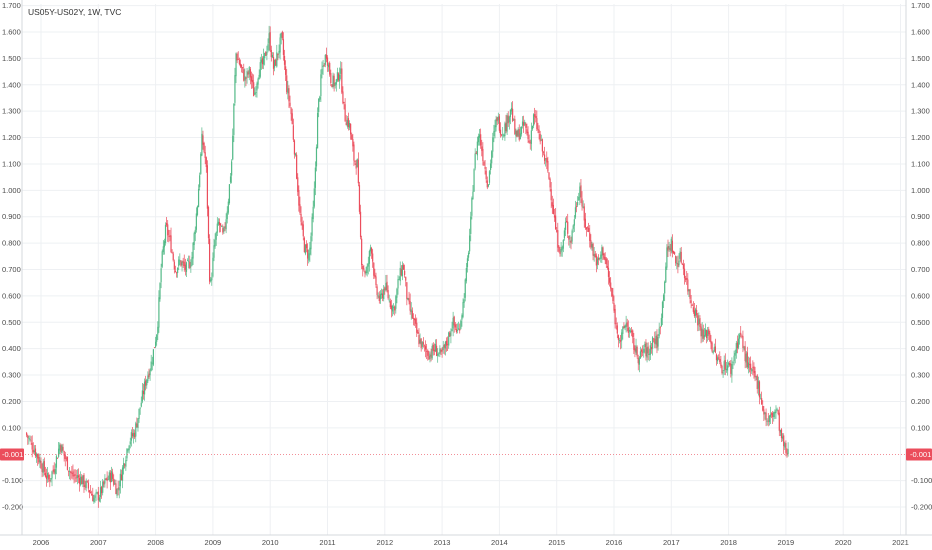  I want to click on y-tick-label-right: 1.000, so click(920, 190).